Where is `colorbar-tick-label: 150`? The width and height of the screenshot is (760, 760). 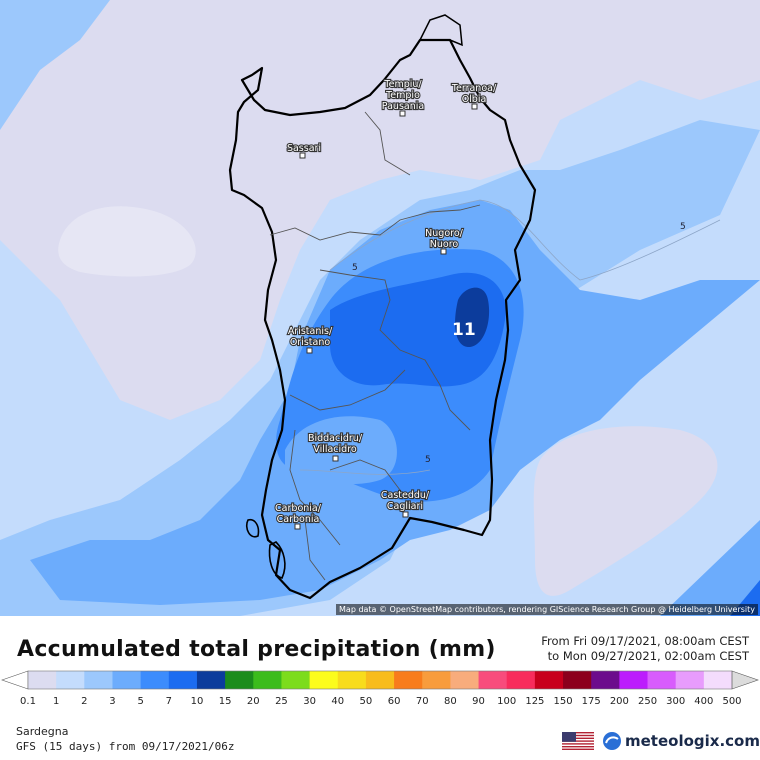 colorbar-tick-label: 150 is located at coordinates (563, 701).